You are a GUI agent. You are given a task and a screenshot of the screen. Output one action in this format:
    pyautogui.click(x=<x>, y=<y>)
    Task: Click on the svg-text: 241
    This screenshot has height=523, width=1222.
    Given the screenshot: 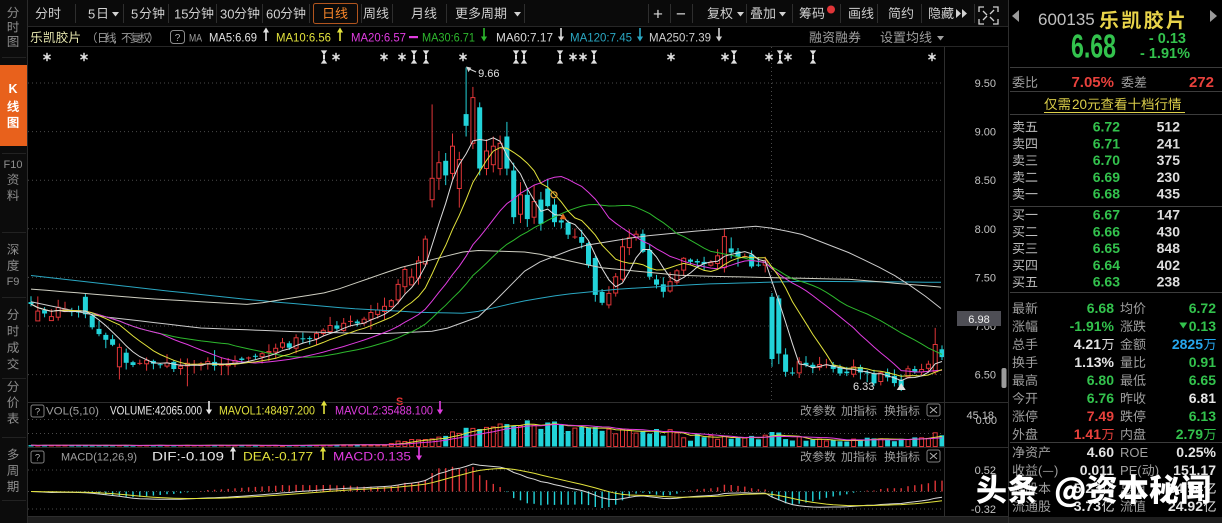 What is the action you would take?
    pyautogui.click(x=1169, y=143)
    